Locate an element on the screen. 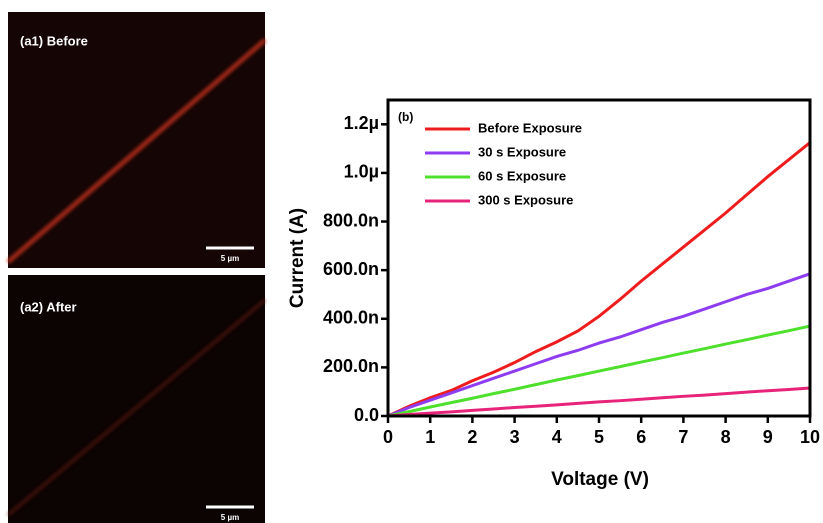 The width and height of the screenshot is (823, 523). y-tick-label: 800.0n is located at coordinates (351, 220).